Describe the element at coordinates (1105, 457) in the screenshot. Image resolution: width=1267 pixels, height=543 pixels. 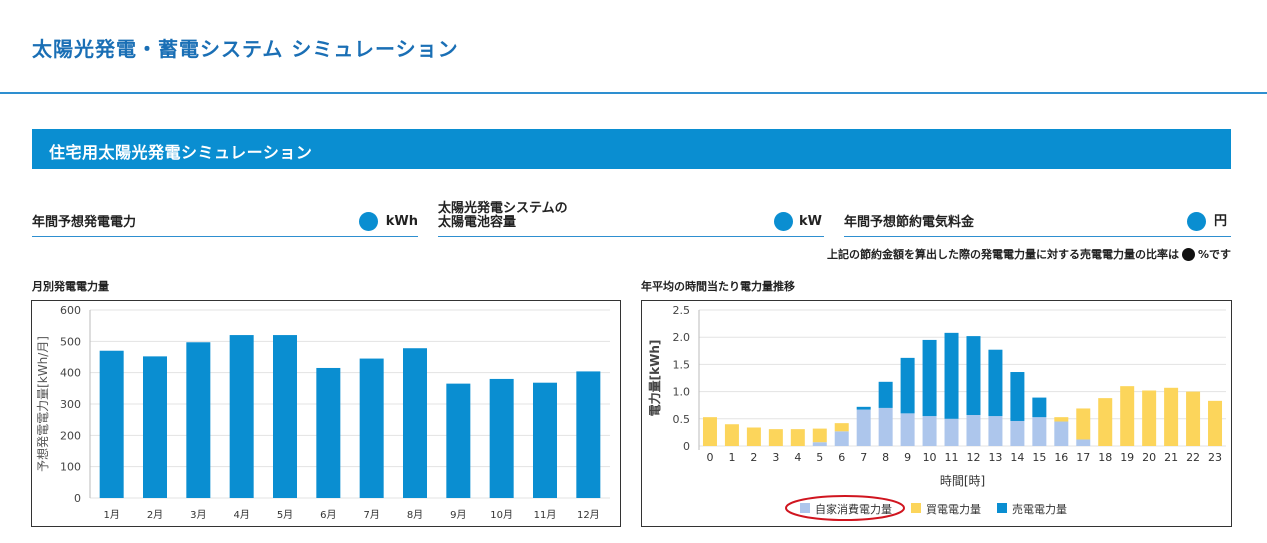
I see `x-tick-label: 18` at that location.